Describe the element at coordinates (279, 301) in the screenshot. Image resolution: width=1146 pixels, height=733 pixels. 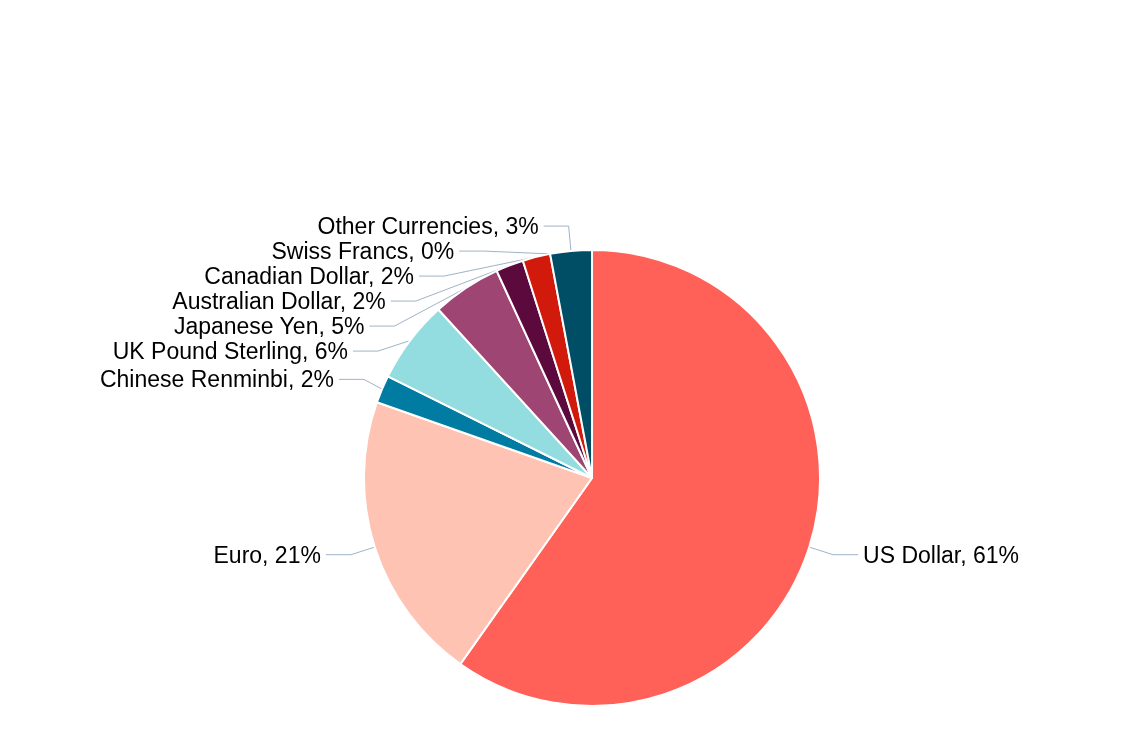
I see `slice-label: Australian Dollar, 2%` at that location.